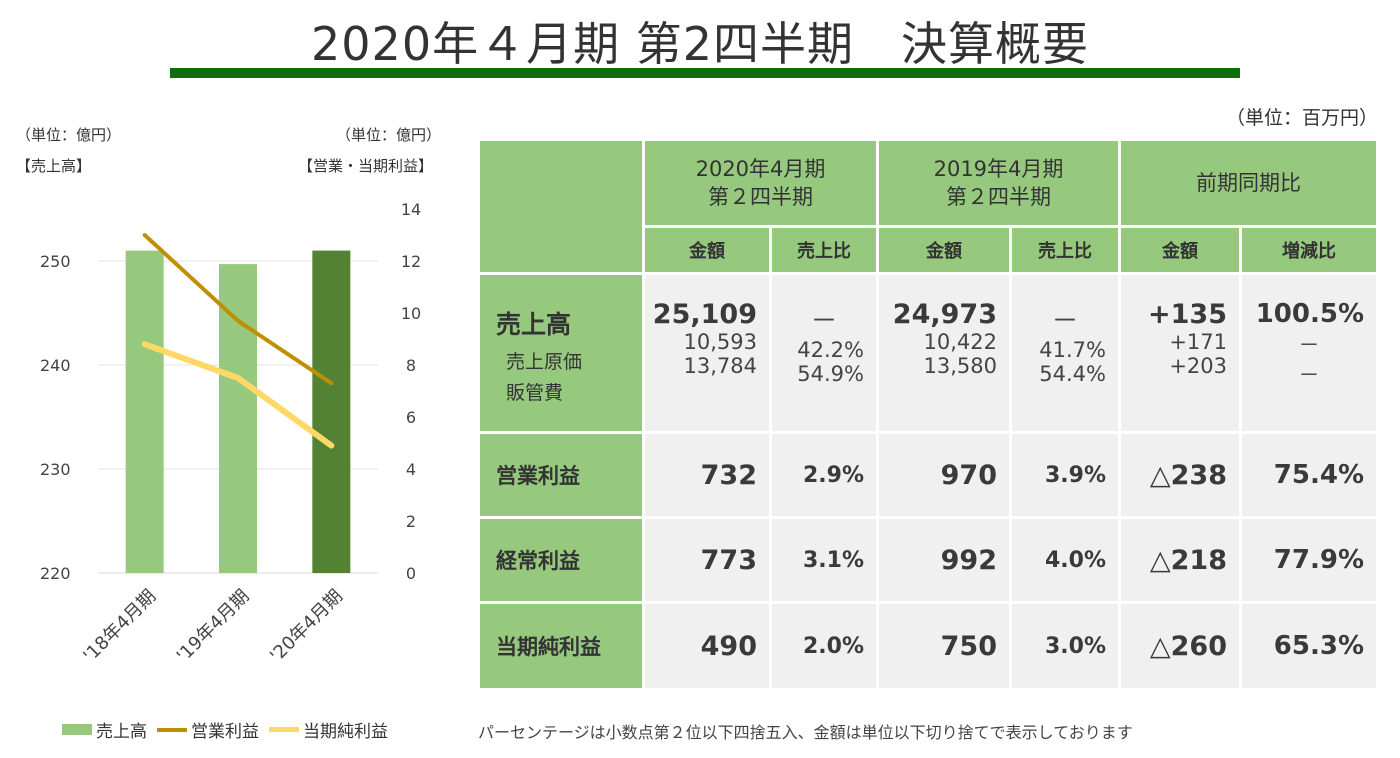 This screenshot has width=1400, height=758. I want to click on cogs-yoy-amount: +171, so click(1198, 342).